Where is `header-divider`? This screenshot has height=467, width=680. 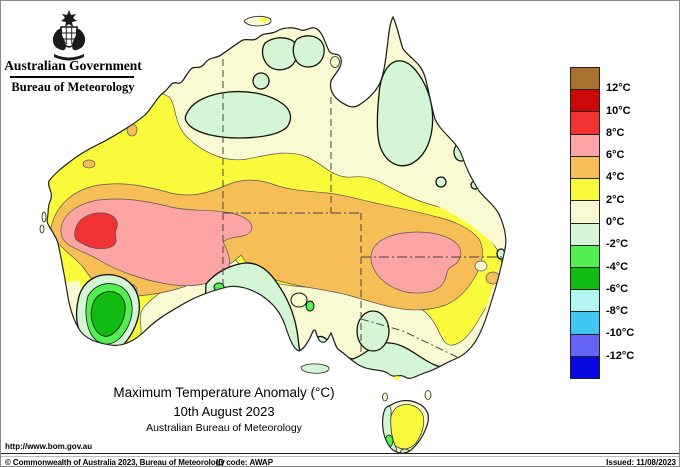
header-divider is located at coordinates (72, 77).